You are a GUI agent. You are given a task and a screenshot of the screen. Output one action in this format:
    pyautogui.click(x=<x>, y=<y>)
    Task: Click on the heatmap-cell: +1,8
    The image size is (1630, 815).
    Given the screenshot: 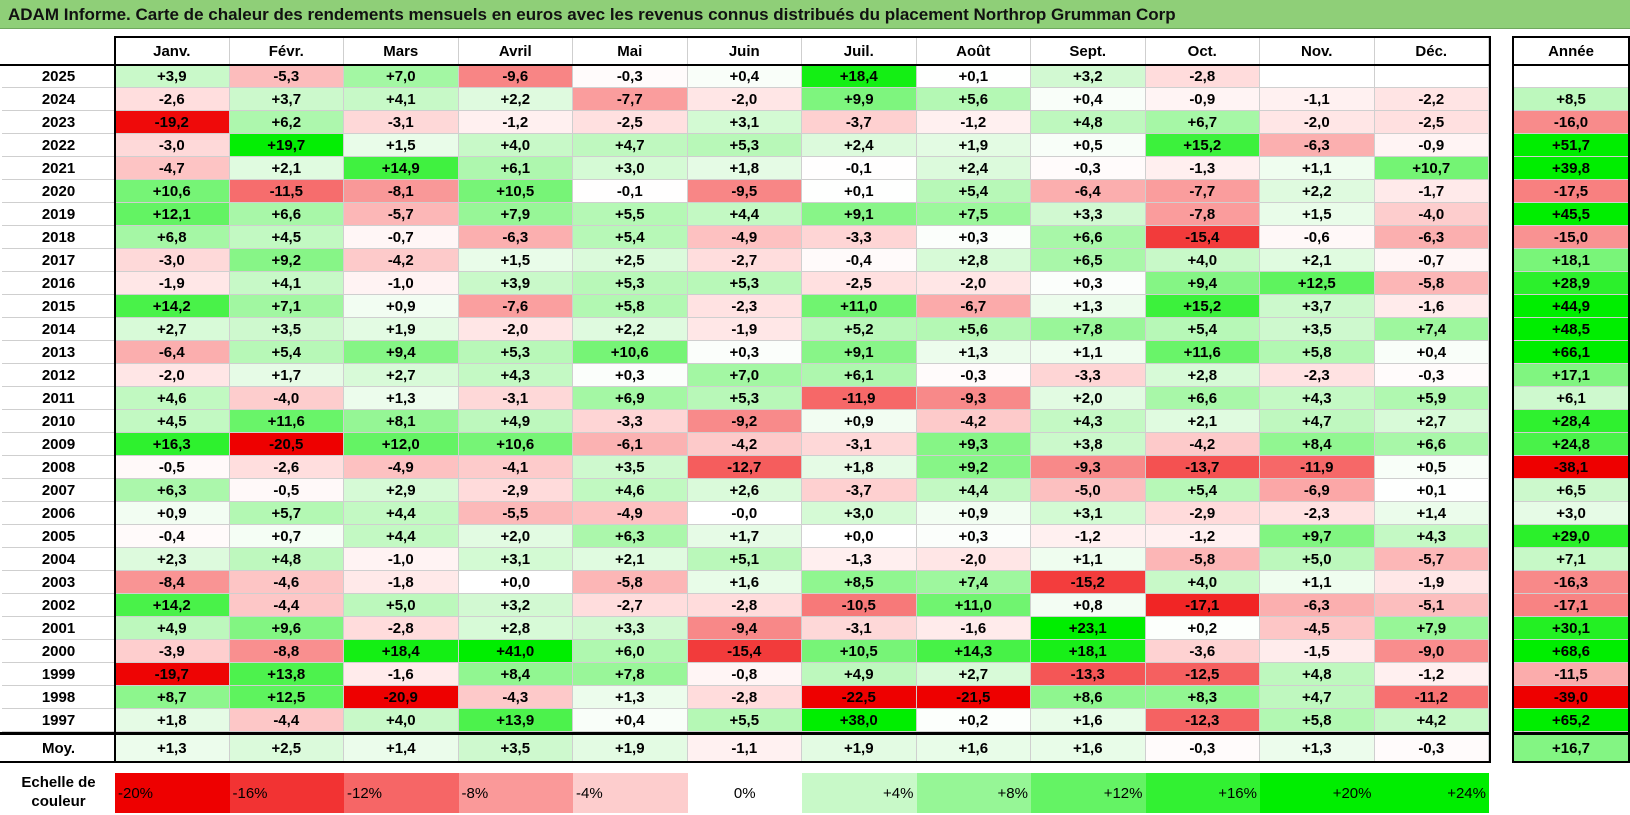 What is the action you would take?
    pyautogui.click(x=744, y=168)
    